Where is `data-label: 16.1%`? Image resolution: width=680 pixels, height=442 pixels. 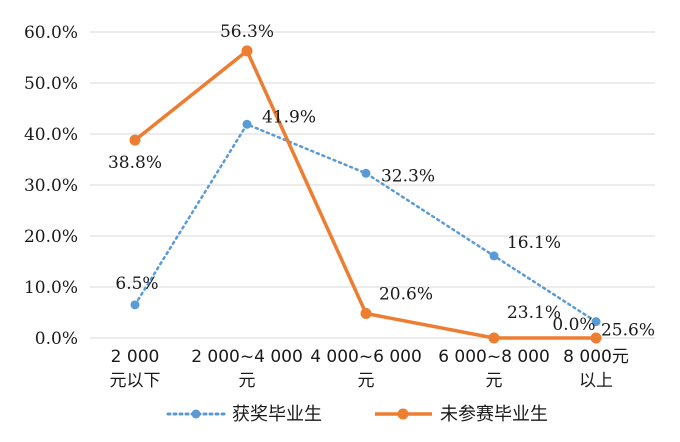 data-label: 16.1% is located at coordinates (534, 243).